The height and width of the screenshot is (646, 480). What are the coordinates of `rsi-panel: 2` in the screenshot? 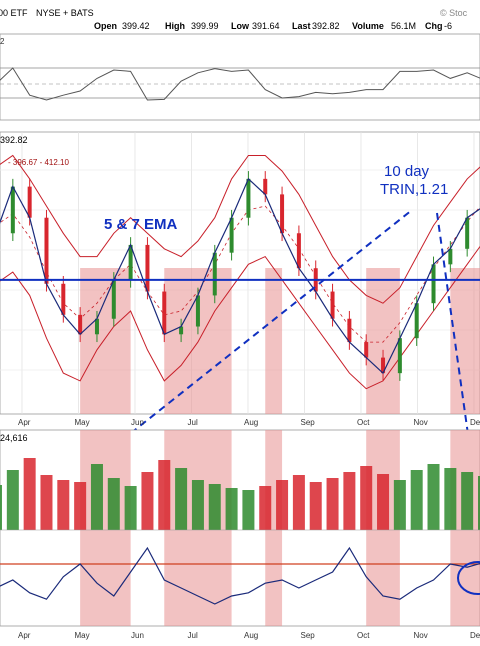 It's located at (240, 77).